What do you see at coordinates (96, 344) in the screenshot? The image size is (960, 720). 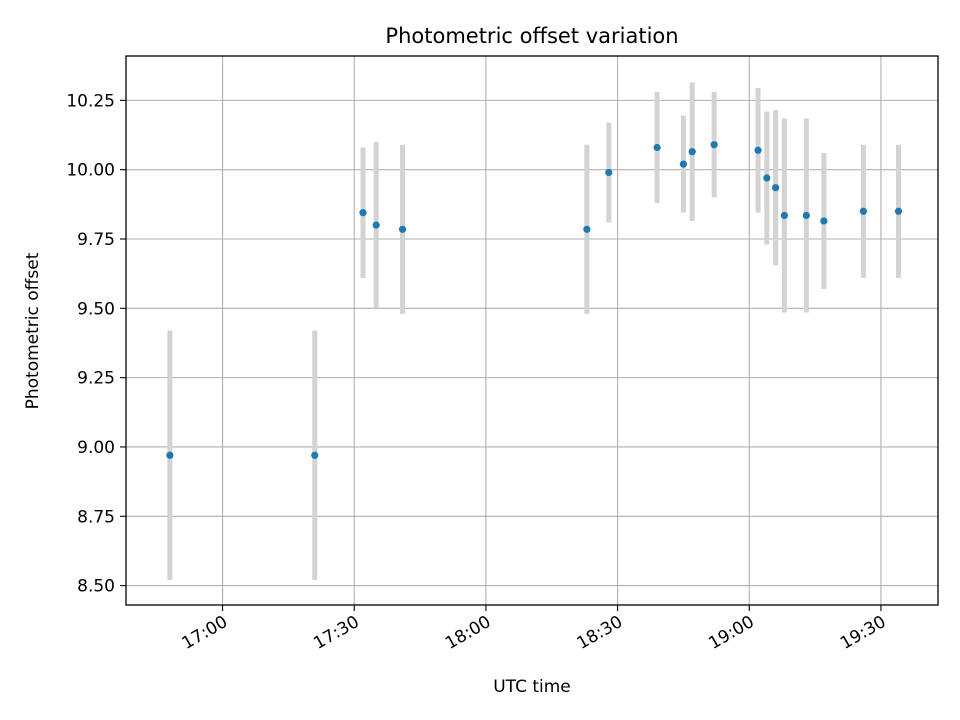 I see `y-axis-ticks: 8.50 8.75 9.00 9.25 9.50 9.75 10.00 10.25` at bounding box center [96, 344].